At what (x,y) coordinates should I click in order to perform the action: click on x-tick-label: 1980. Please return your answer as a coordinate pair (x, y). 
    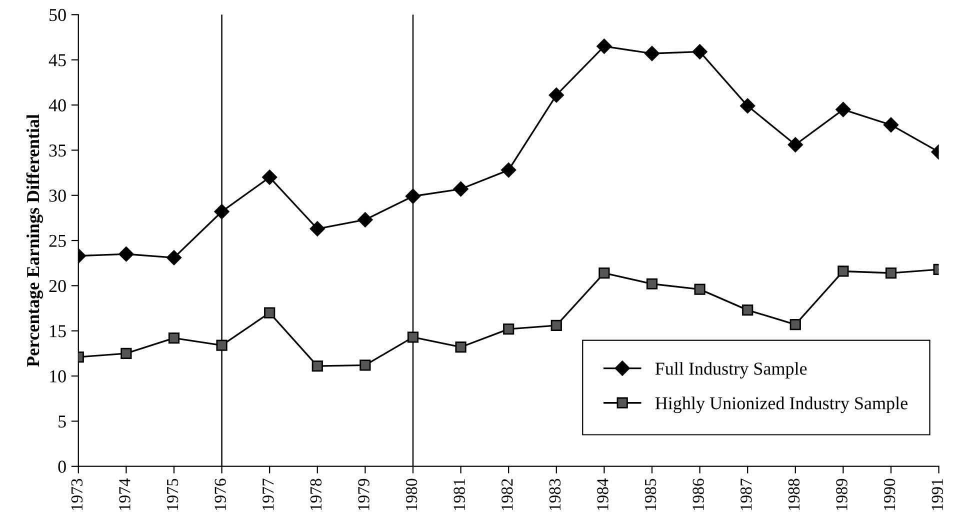
    Looking at the image, I should click on (412, 494).